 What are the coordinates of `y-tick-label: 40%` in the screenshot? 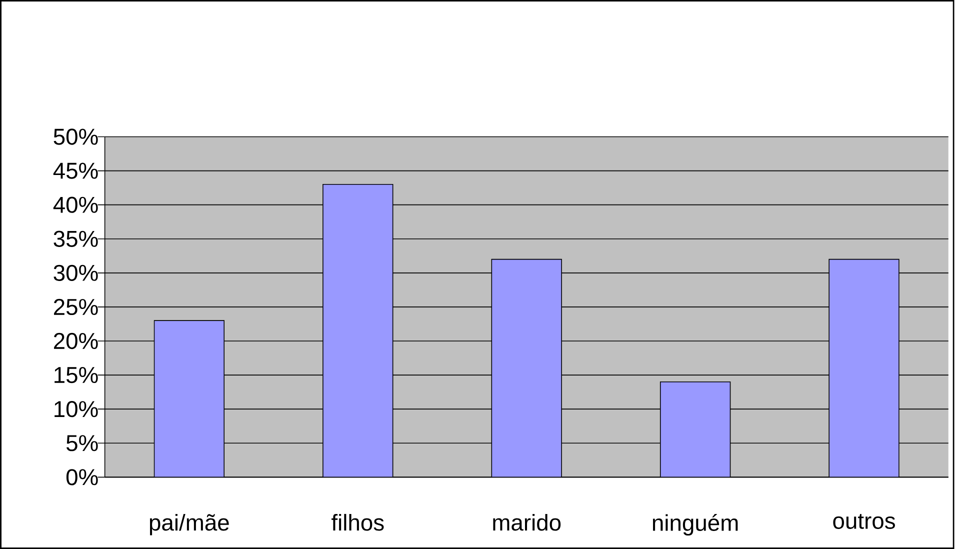 It's located at (75, 204).